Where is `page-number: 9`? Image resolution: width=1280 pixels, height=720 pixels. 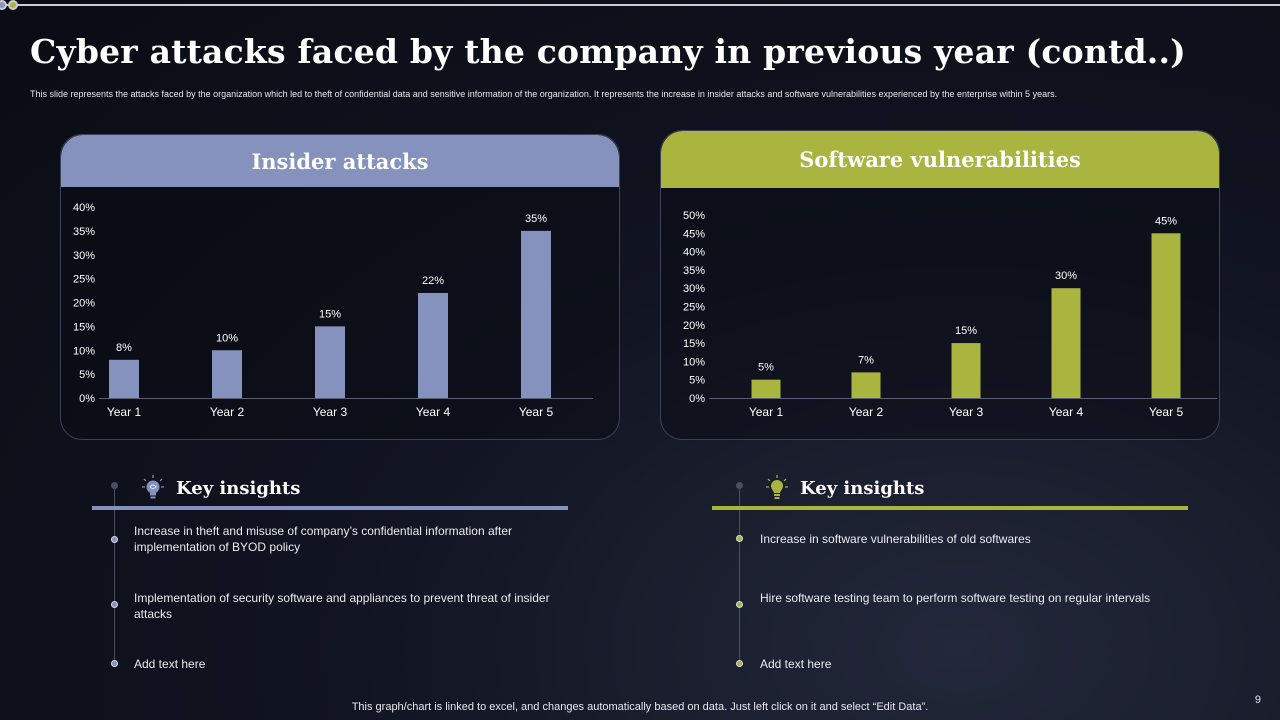 page-number: 9 is located at coordinates (1257, 700).